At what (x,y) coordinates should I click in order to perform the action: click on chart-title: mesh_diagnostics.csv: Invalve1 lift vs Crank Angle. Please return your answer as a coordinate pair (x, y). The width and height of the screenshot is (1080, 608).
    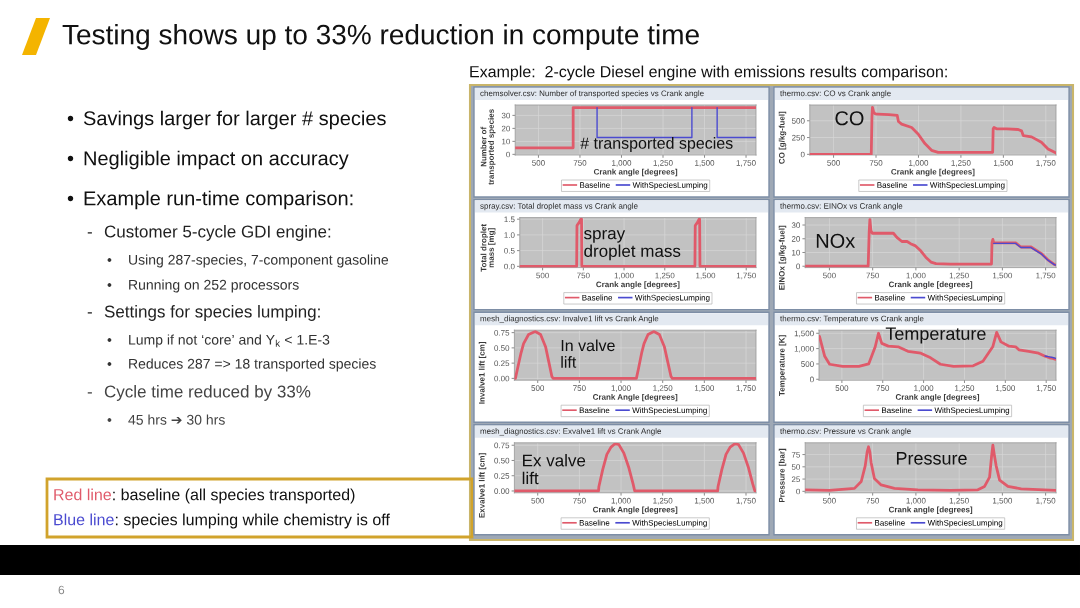
    Looking at the image, I should click on (569, 319).